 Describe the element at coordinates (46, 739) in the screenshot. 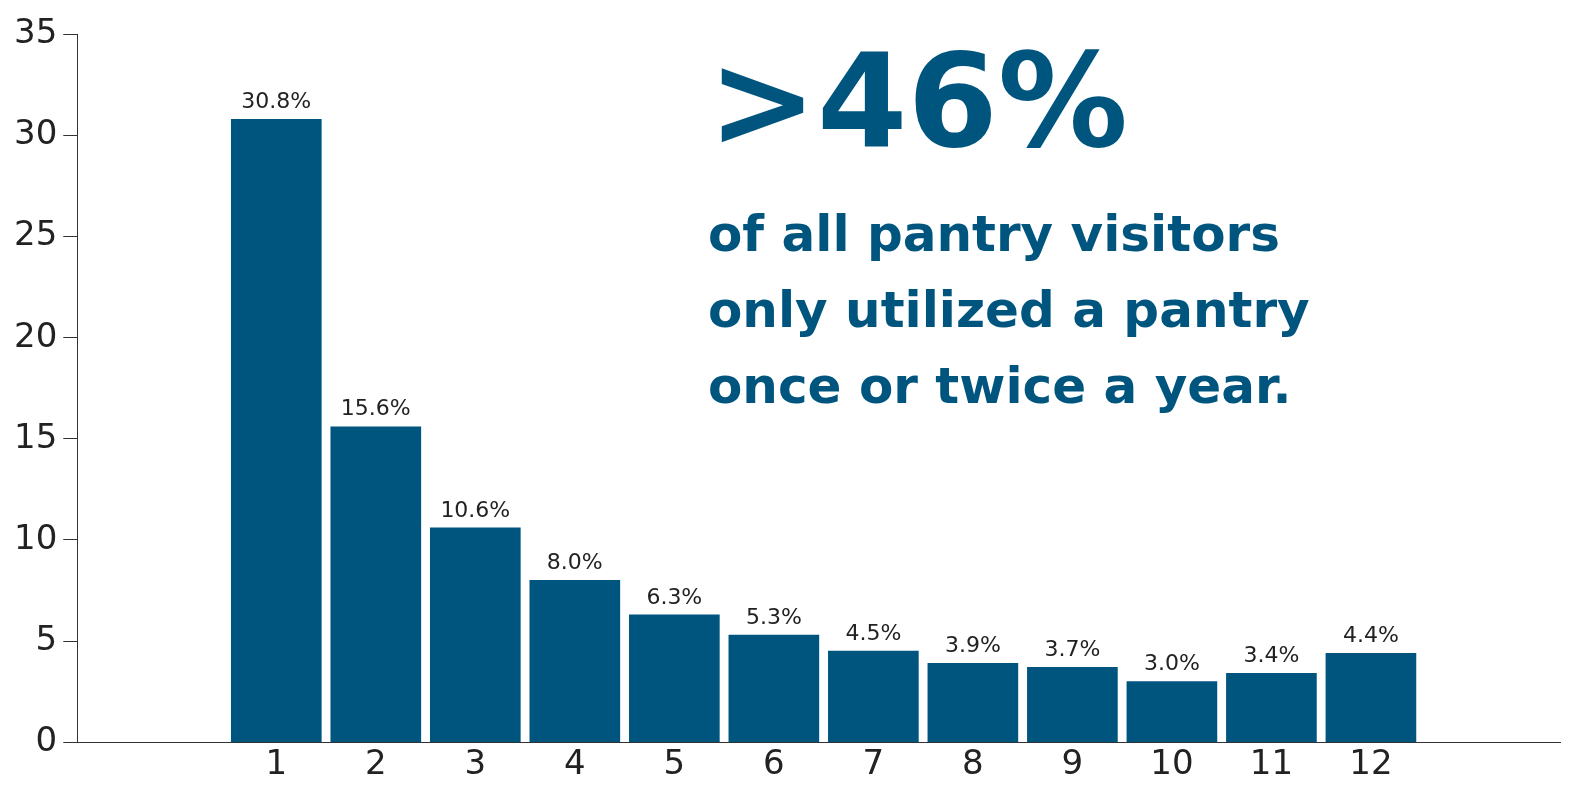

I see `y-tick-label: 0` at that location.